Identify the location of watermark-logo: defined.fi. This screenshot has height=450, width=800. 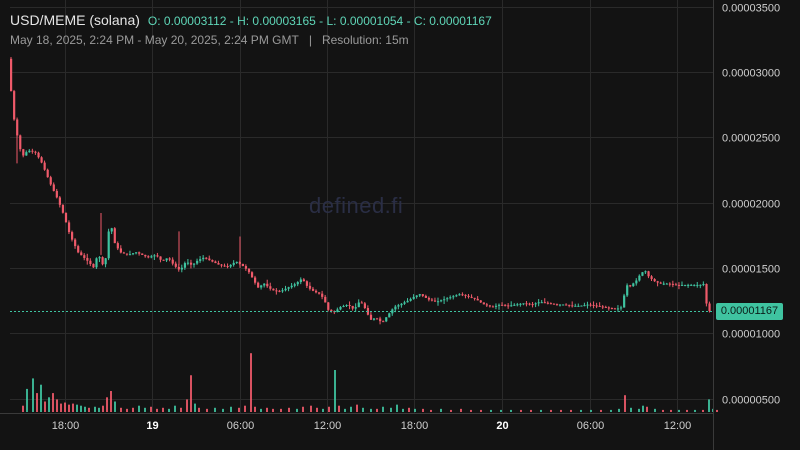
(356, 205).